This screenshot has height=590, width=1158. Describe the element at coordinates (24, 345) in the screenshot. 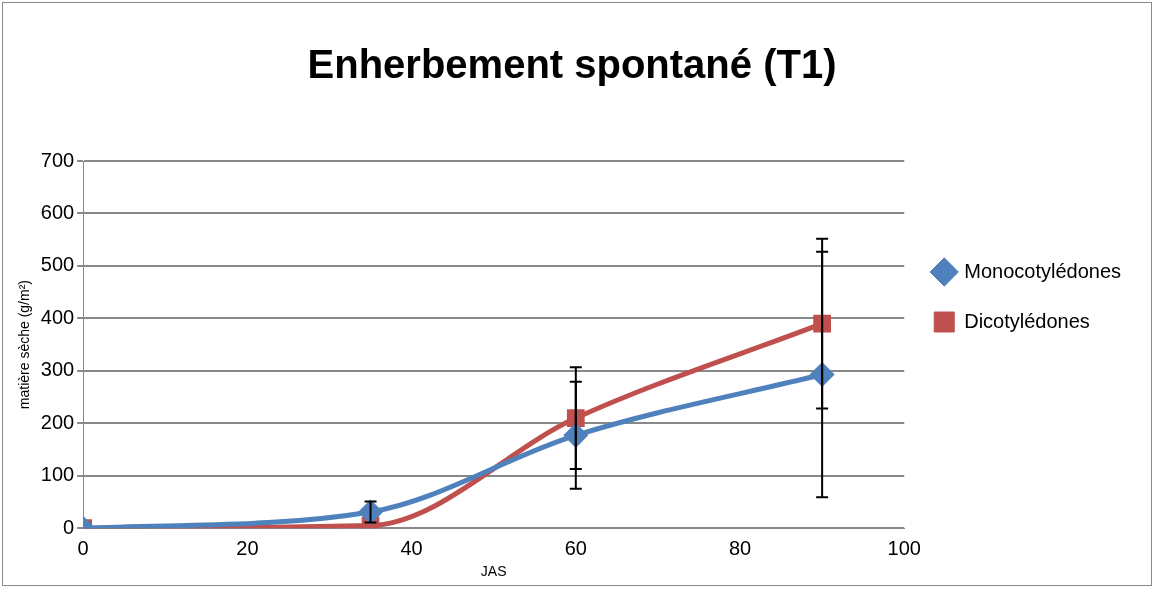

I see `y-axis-title: matière sèche (g/m²)` at that location.